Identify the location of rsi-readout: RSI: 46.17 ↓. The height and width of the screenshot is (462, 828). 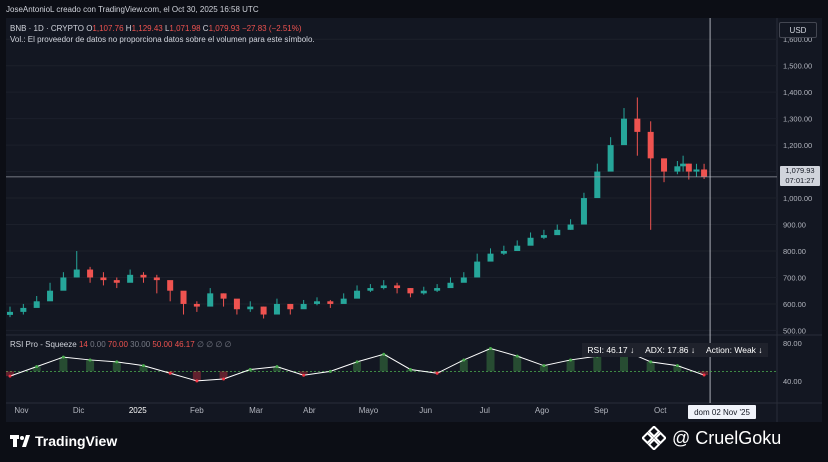
(611, 350).